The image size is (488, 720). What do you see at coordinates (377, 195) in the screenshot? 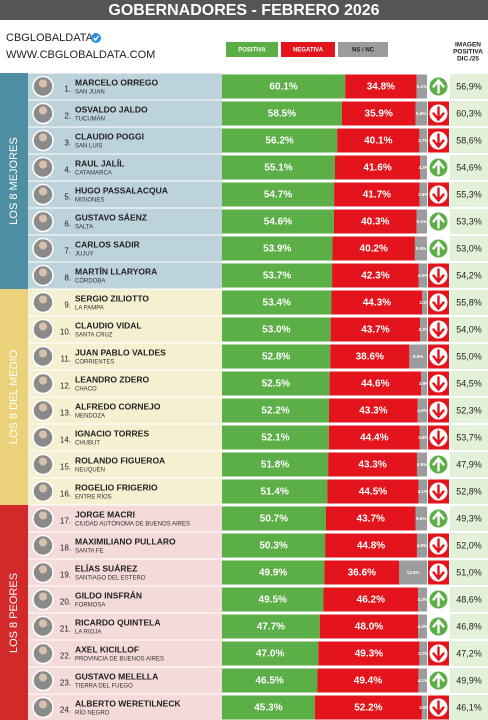
I see `value-label: 41.7%` at bounding box center [377, 195].